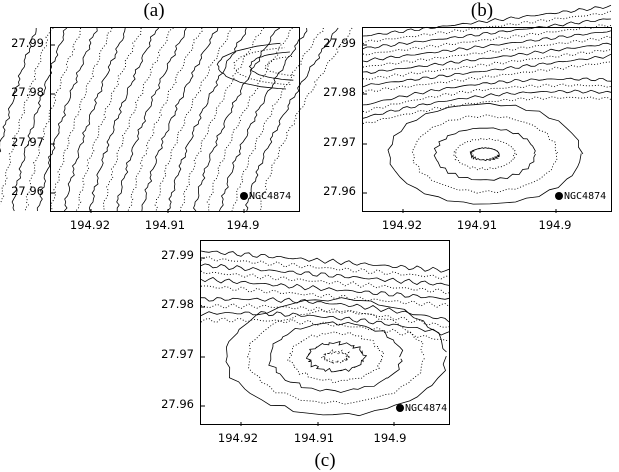 The image size is (619, 472). I want to click on panel-title-b: (b), so click(482, 10).